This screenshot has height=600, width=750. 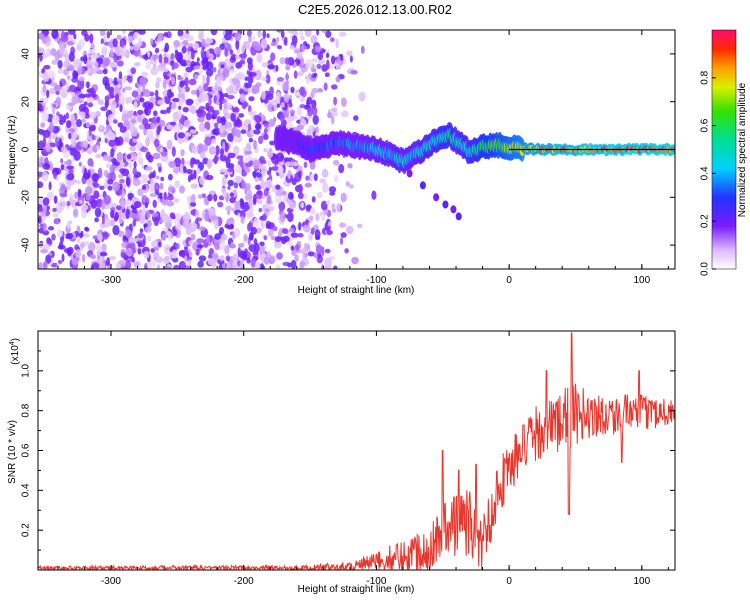 I want to click on snr-scale-factor: (x104), so click(x=15, y=351).